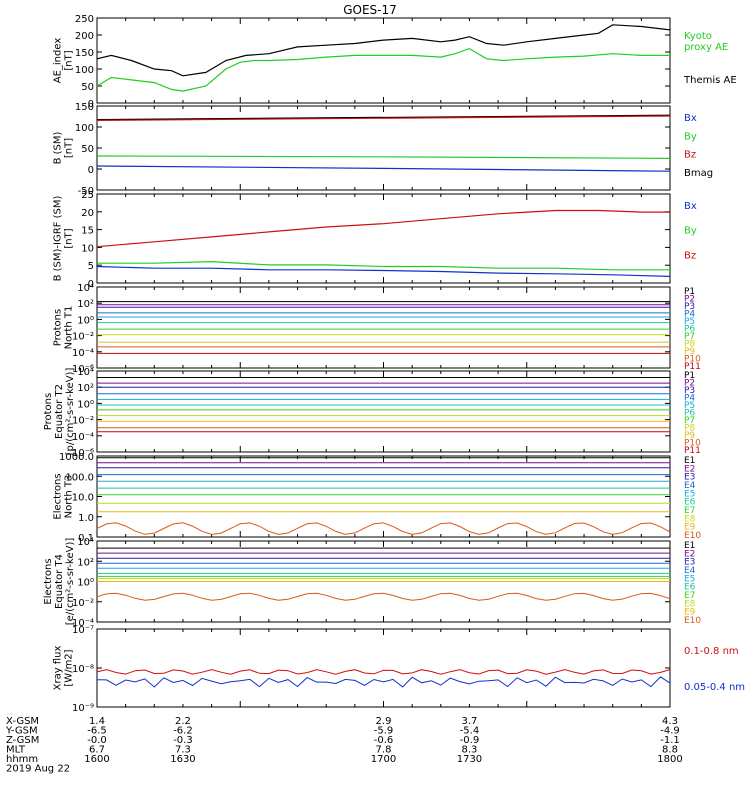  Describe the element at coordinates (22, 721) in the screenshot. I see `x-axis-row-label: X-GSM` at that location.